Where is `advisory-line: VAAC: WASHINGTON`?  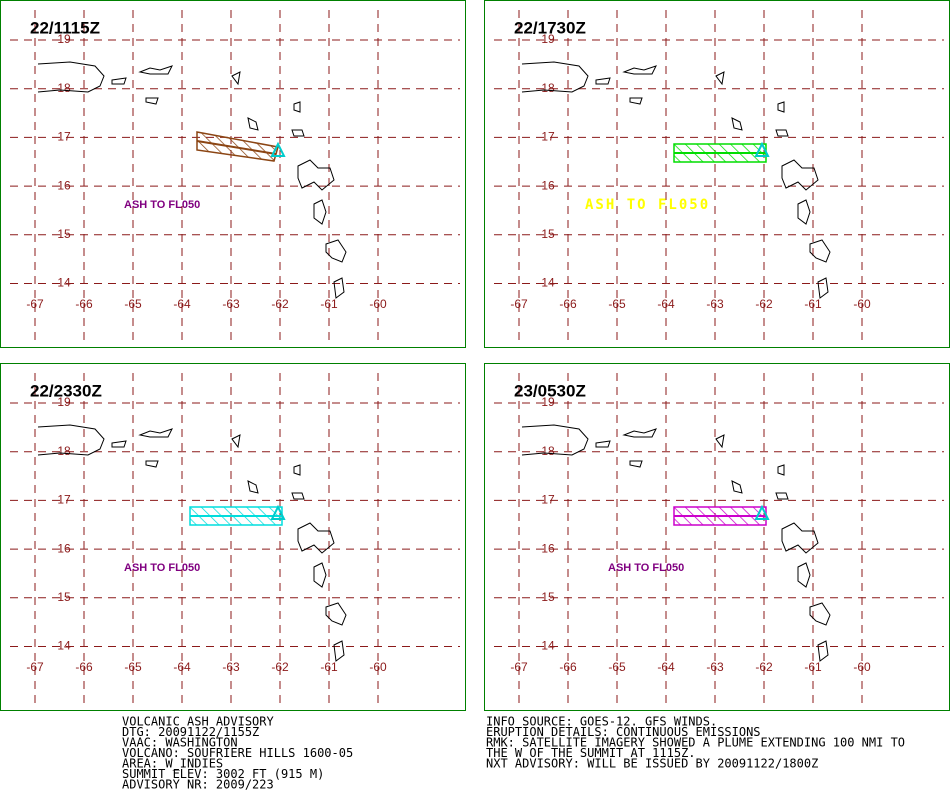
advisory-line: VAAC: WASHINGTON is located at coordinates (180, 743).